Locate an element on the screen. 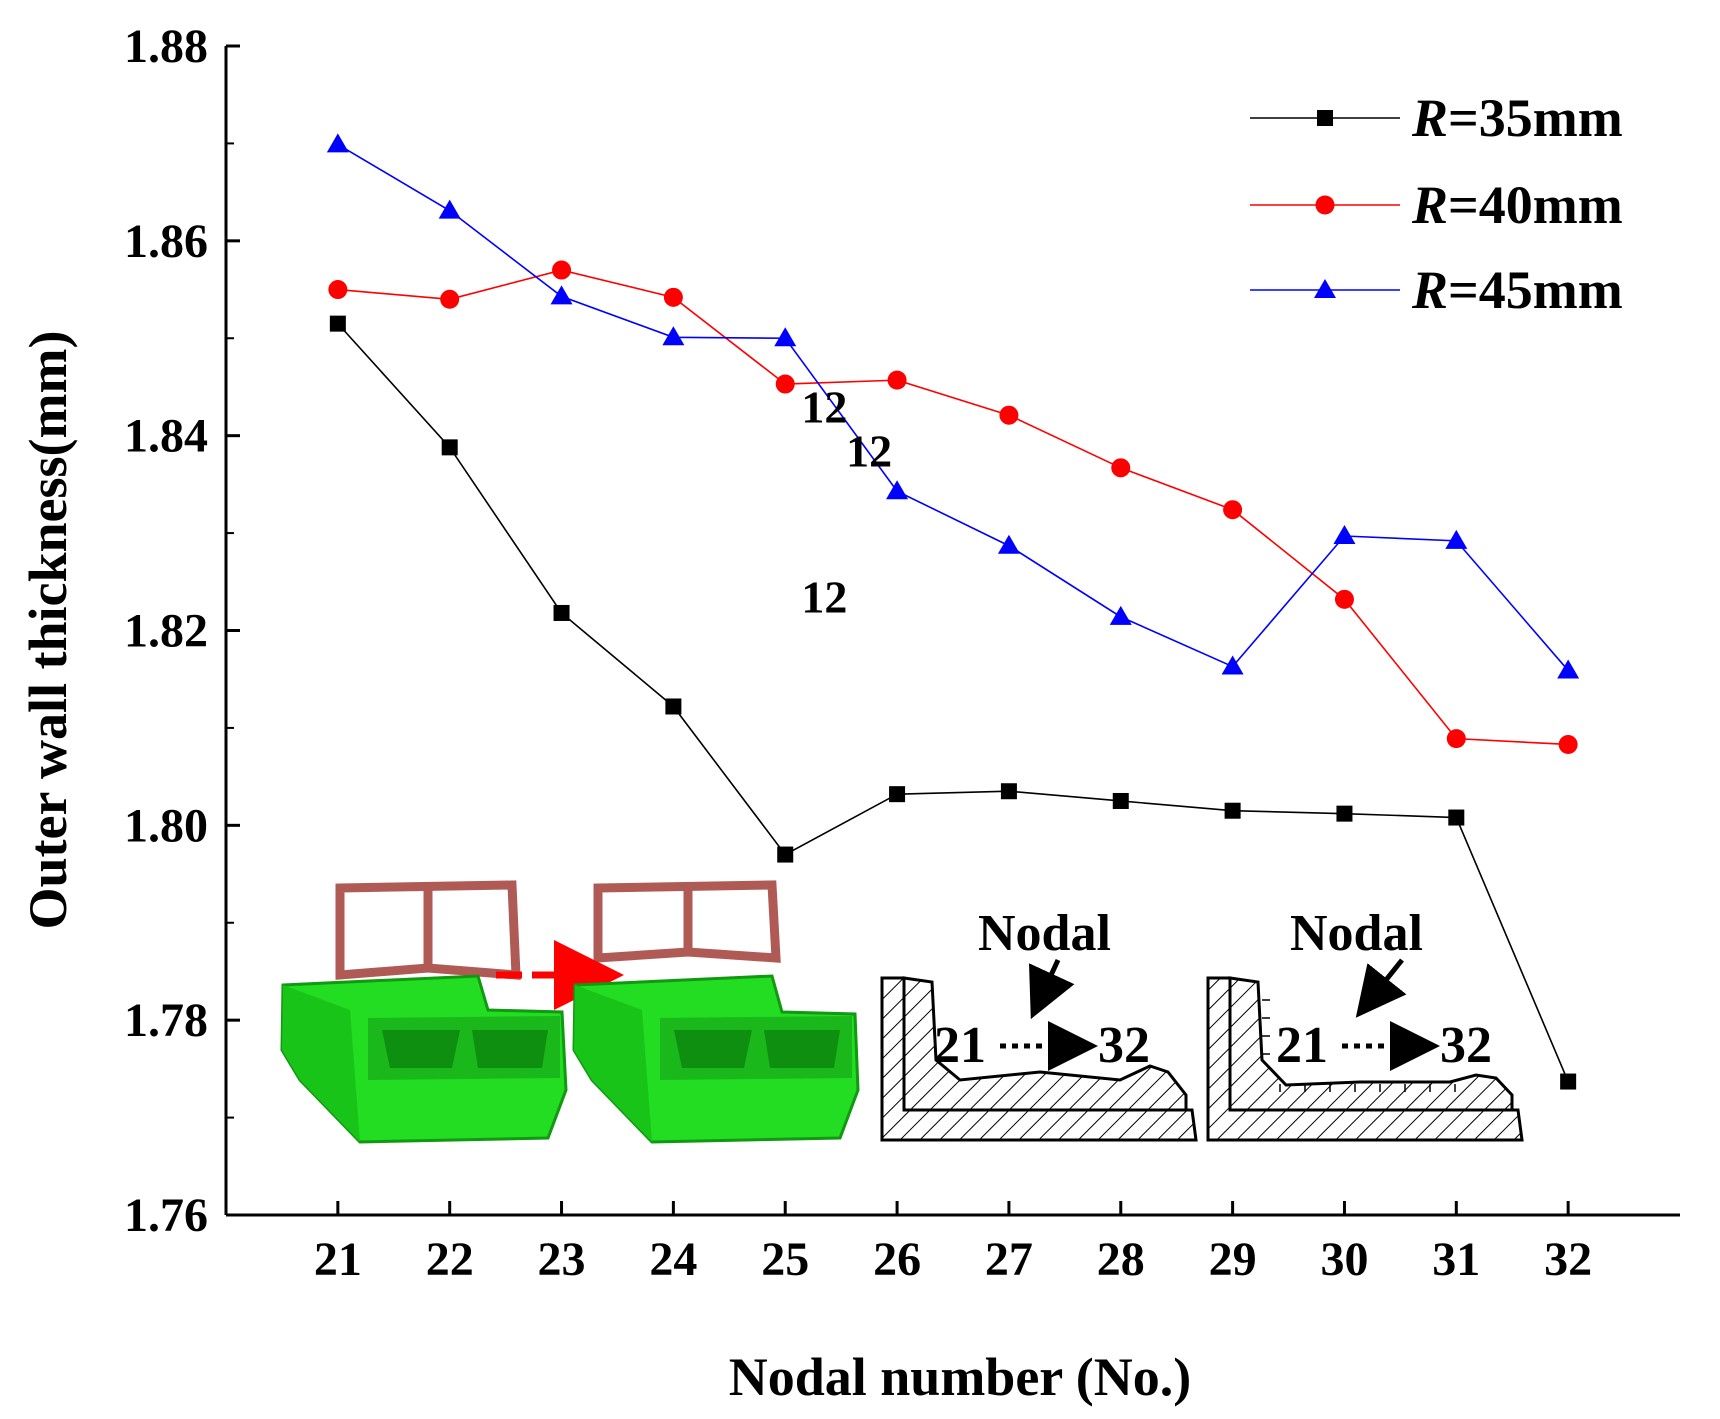 This screenshot has width=1720, height=1419. legend-label-rest: =35mm is located at coordinates (1535, 118).